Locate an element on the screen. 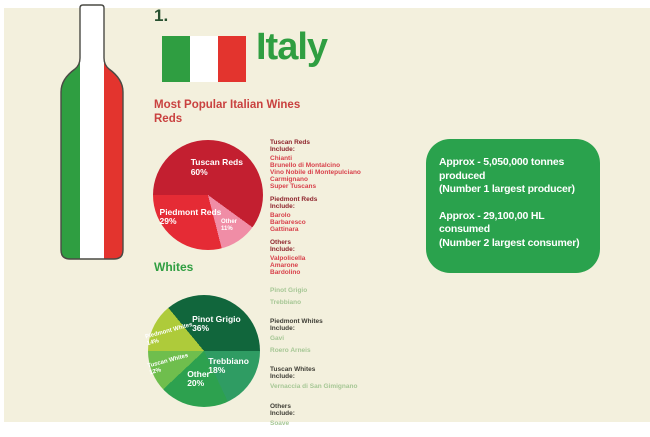 The width and height of the screenshot is (650, 437). wine-item: Barbaresco is located at coordinates (288, 222).